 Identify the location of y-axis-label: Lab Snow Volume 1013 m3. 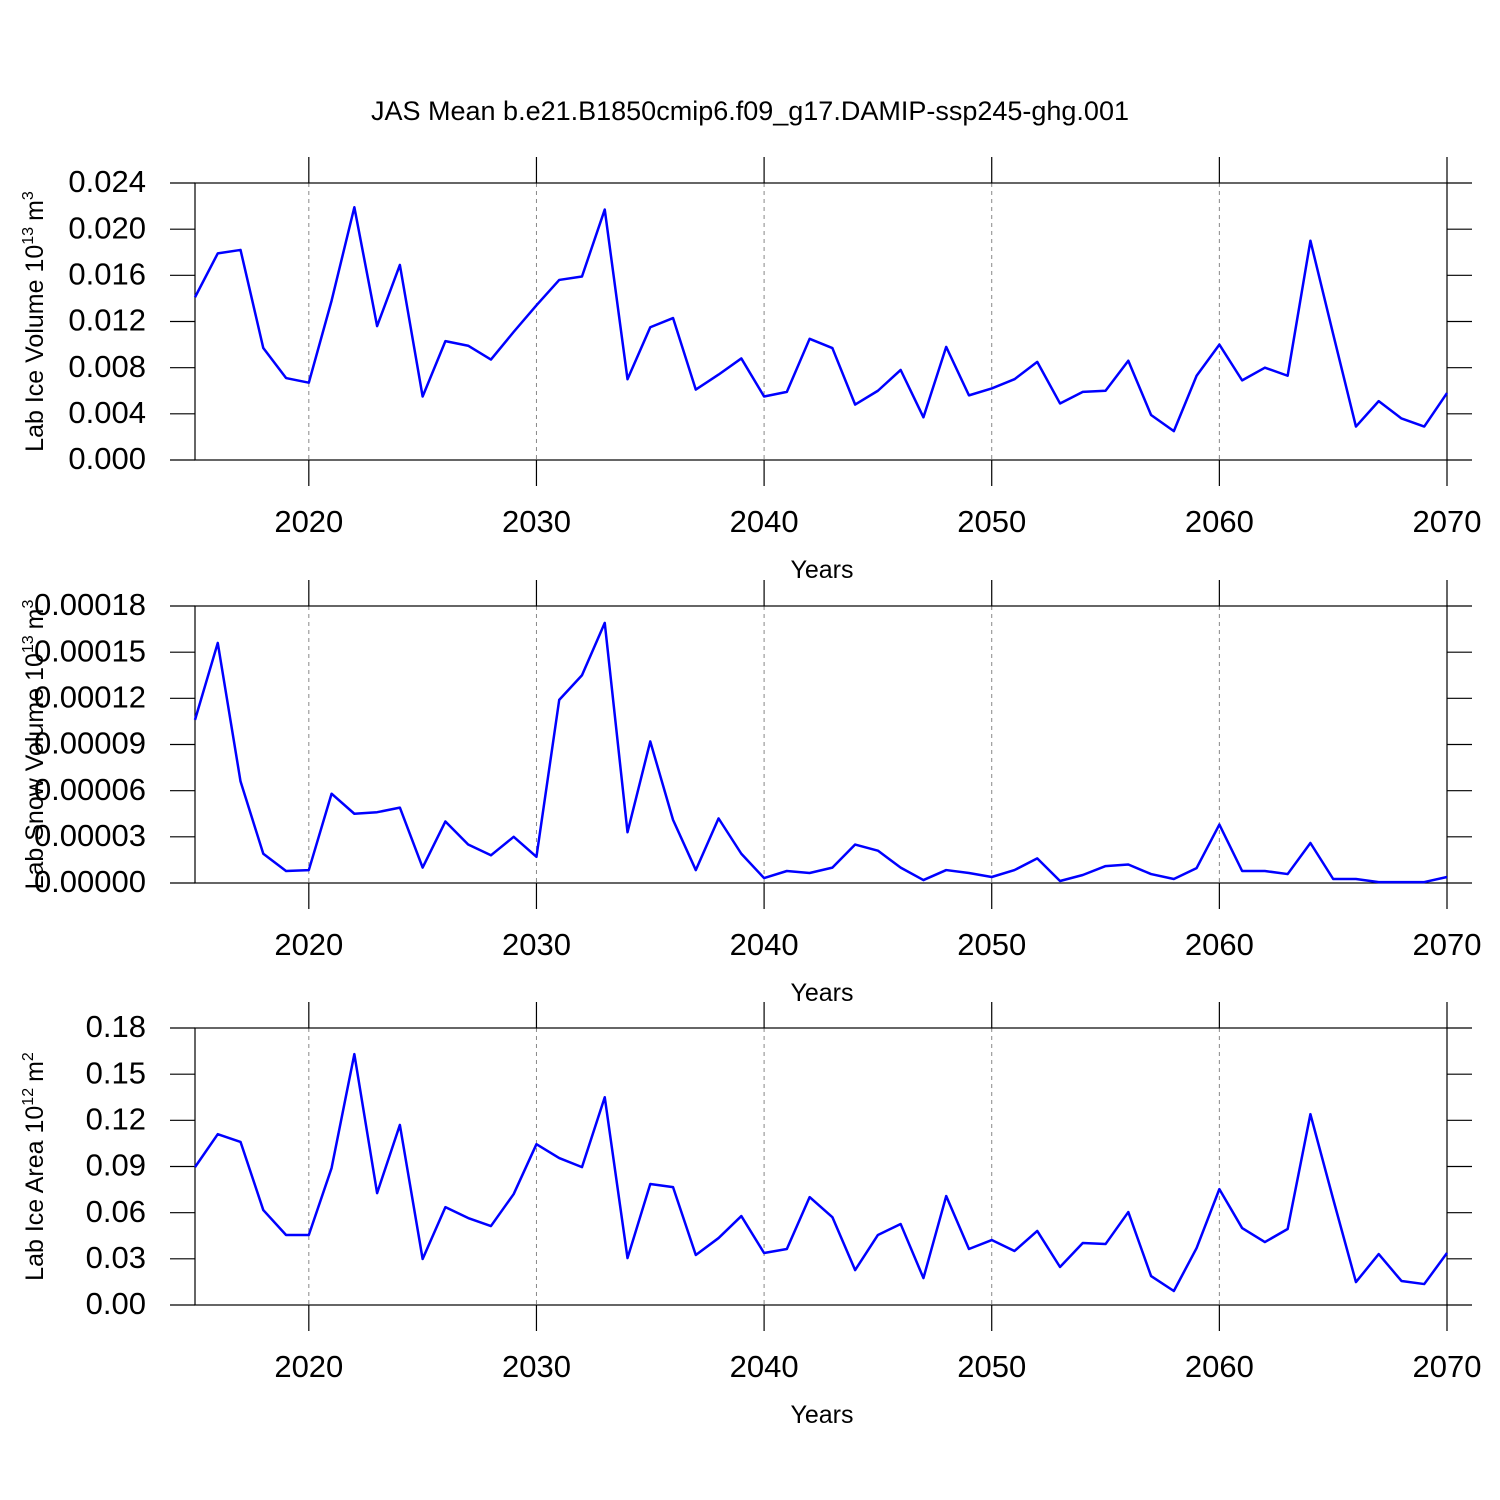
(34, 745).